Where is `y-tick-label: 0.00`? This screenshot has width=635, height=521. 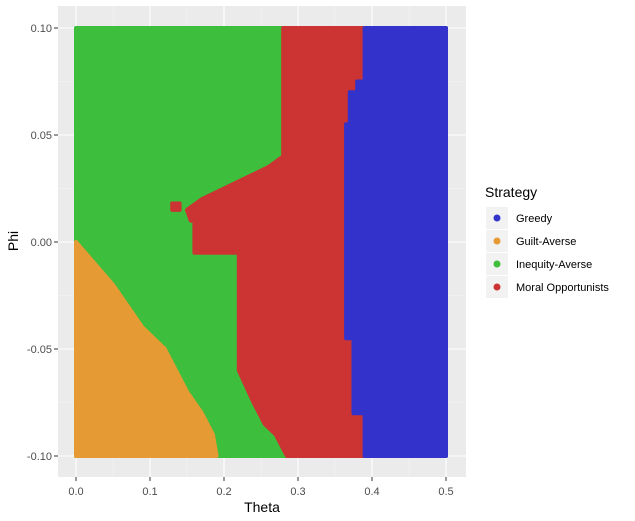
y-tick-label: 0.00 is located at coordinates (41, 243).